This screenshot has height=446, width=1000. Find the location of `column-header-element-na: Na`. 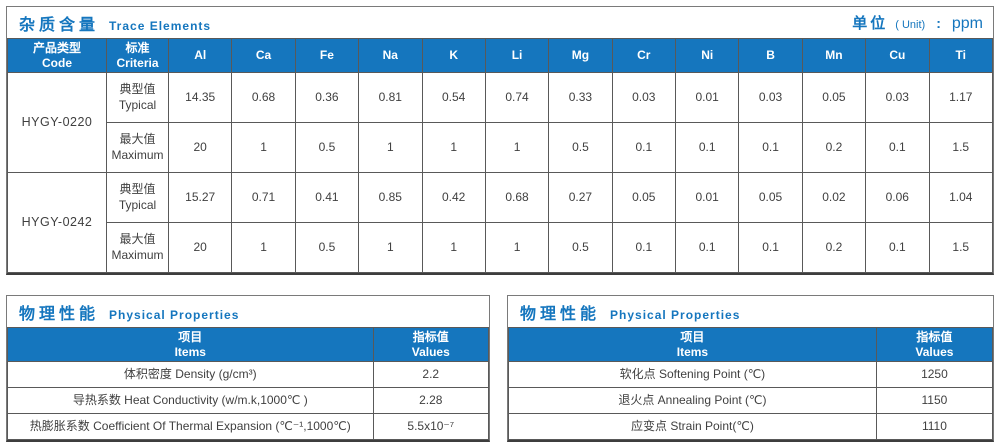

column-header-element-na: Na is located at coordinates (390, 55).